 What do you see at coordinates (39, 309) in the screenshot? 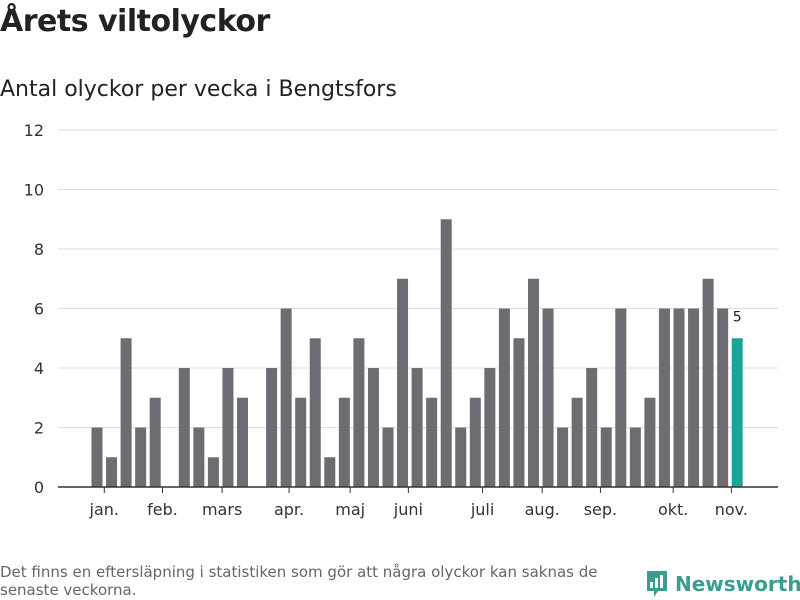
I see `y-tick-label: 6` at bounding box center [39, 309].